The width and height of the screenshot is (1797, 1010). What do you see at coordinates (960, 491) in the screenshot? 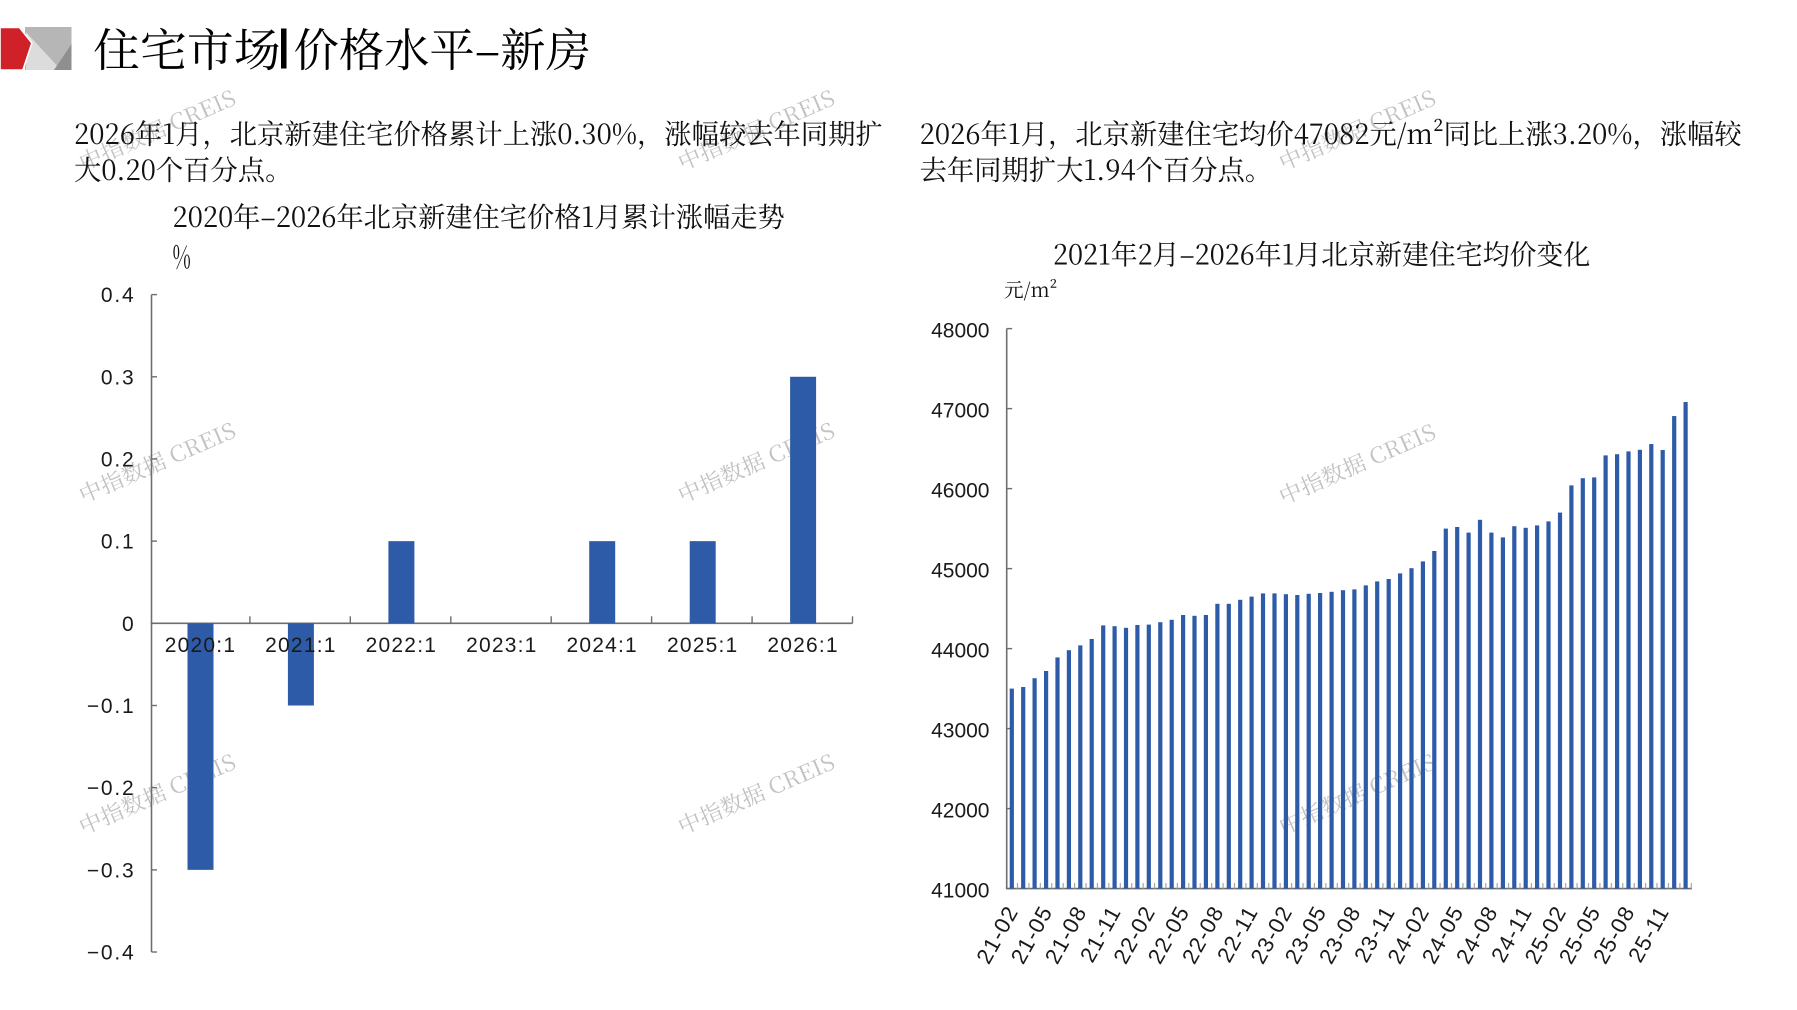
I see `svg-text: 46000` at bounding box center [960, 491].